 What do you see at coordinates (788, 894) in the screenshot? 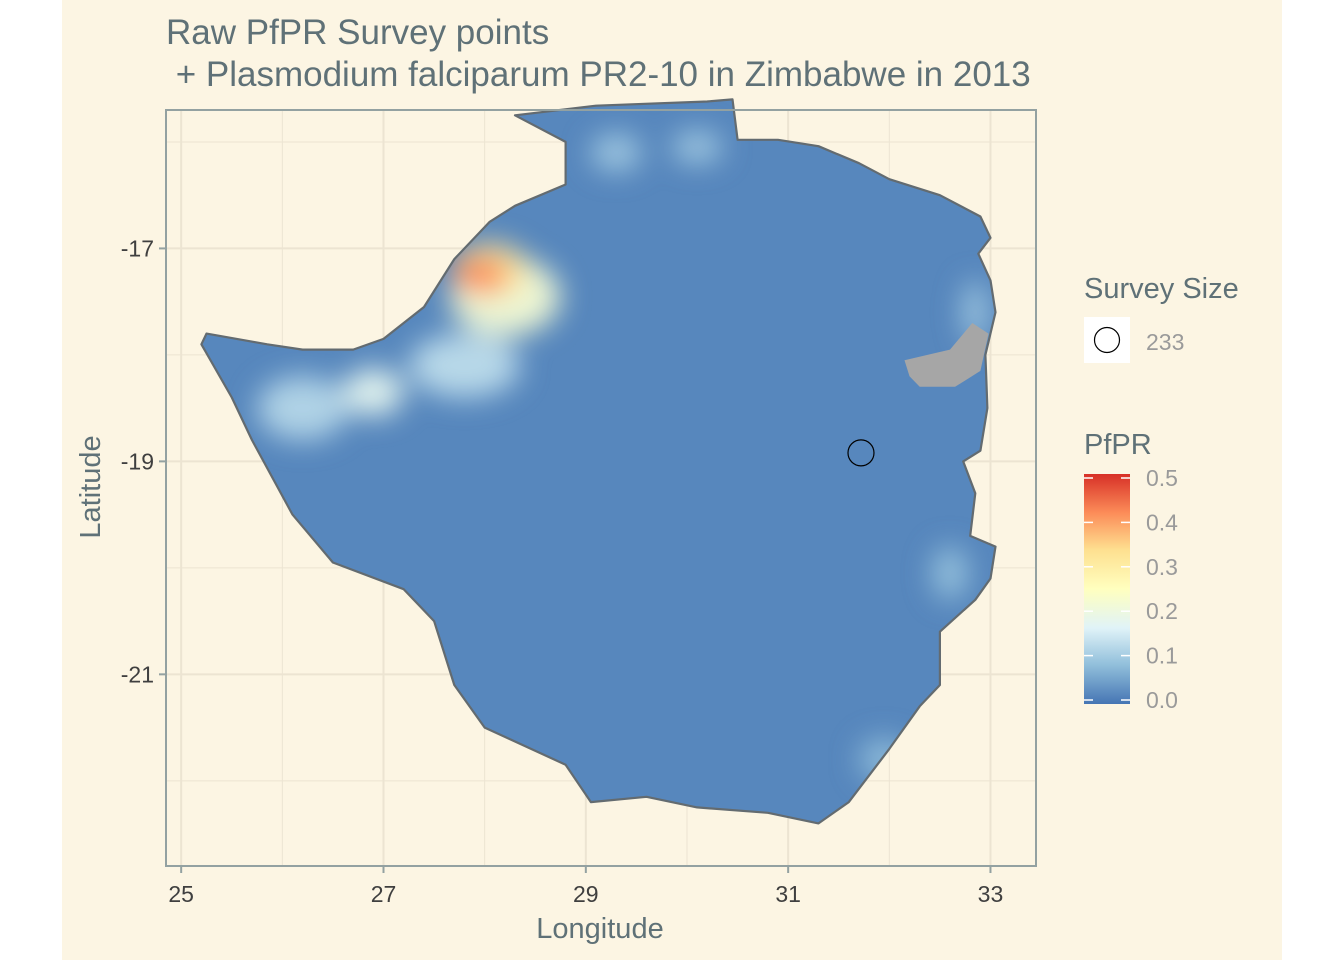
I see `x-tick-label: 31` at bounding box center [788, 894].